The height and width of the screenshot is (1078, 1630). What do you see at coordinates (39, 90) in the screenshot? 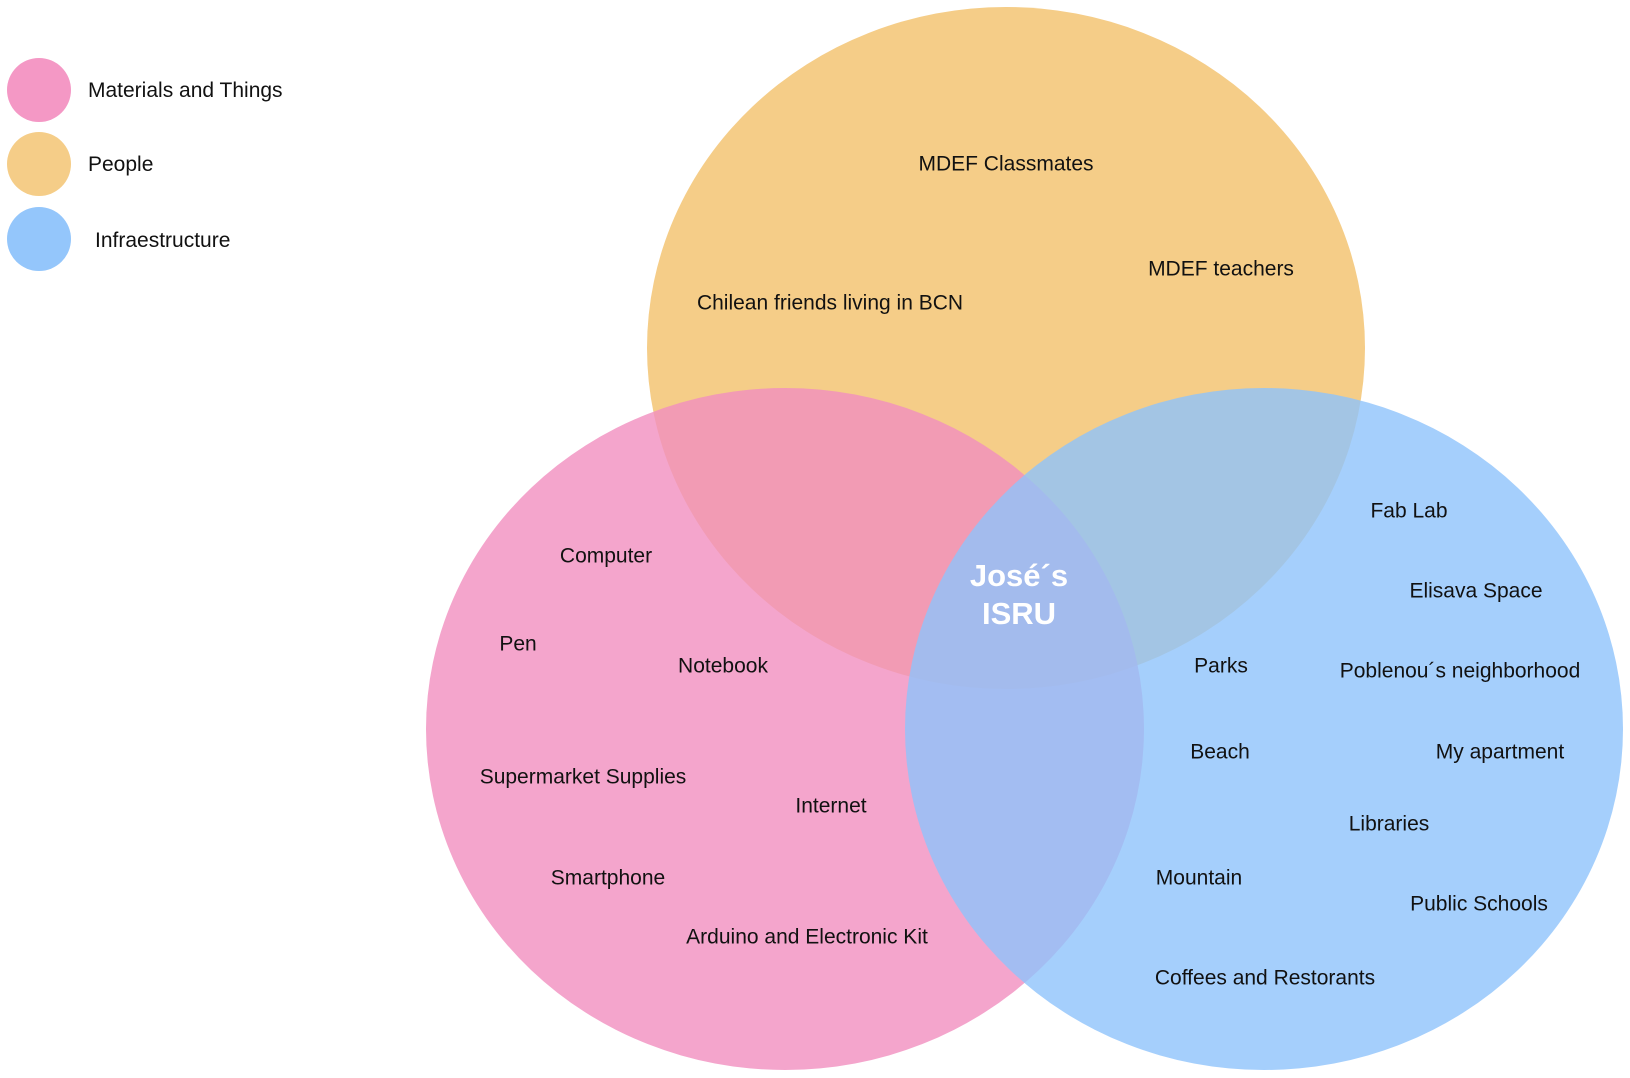
I see `legend-swatch-materials` at bounding box center [39, 90].